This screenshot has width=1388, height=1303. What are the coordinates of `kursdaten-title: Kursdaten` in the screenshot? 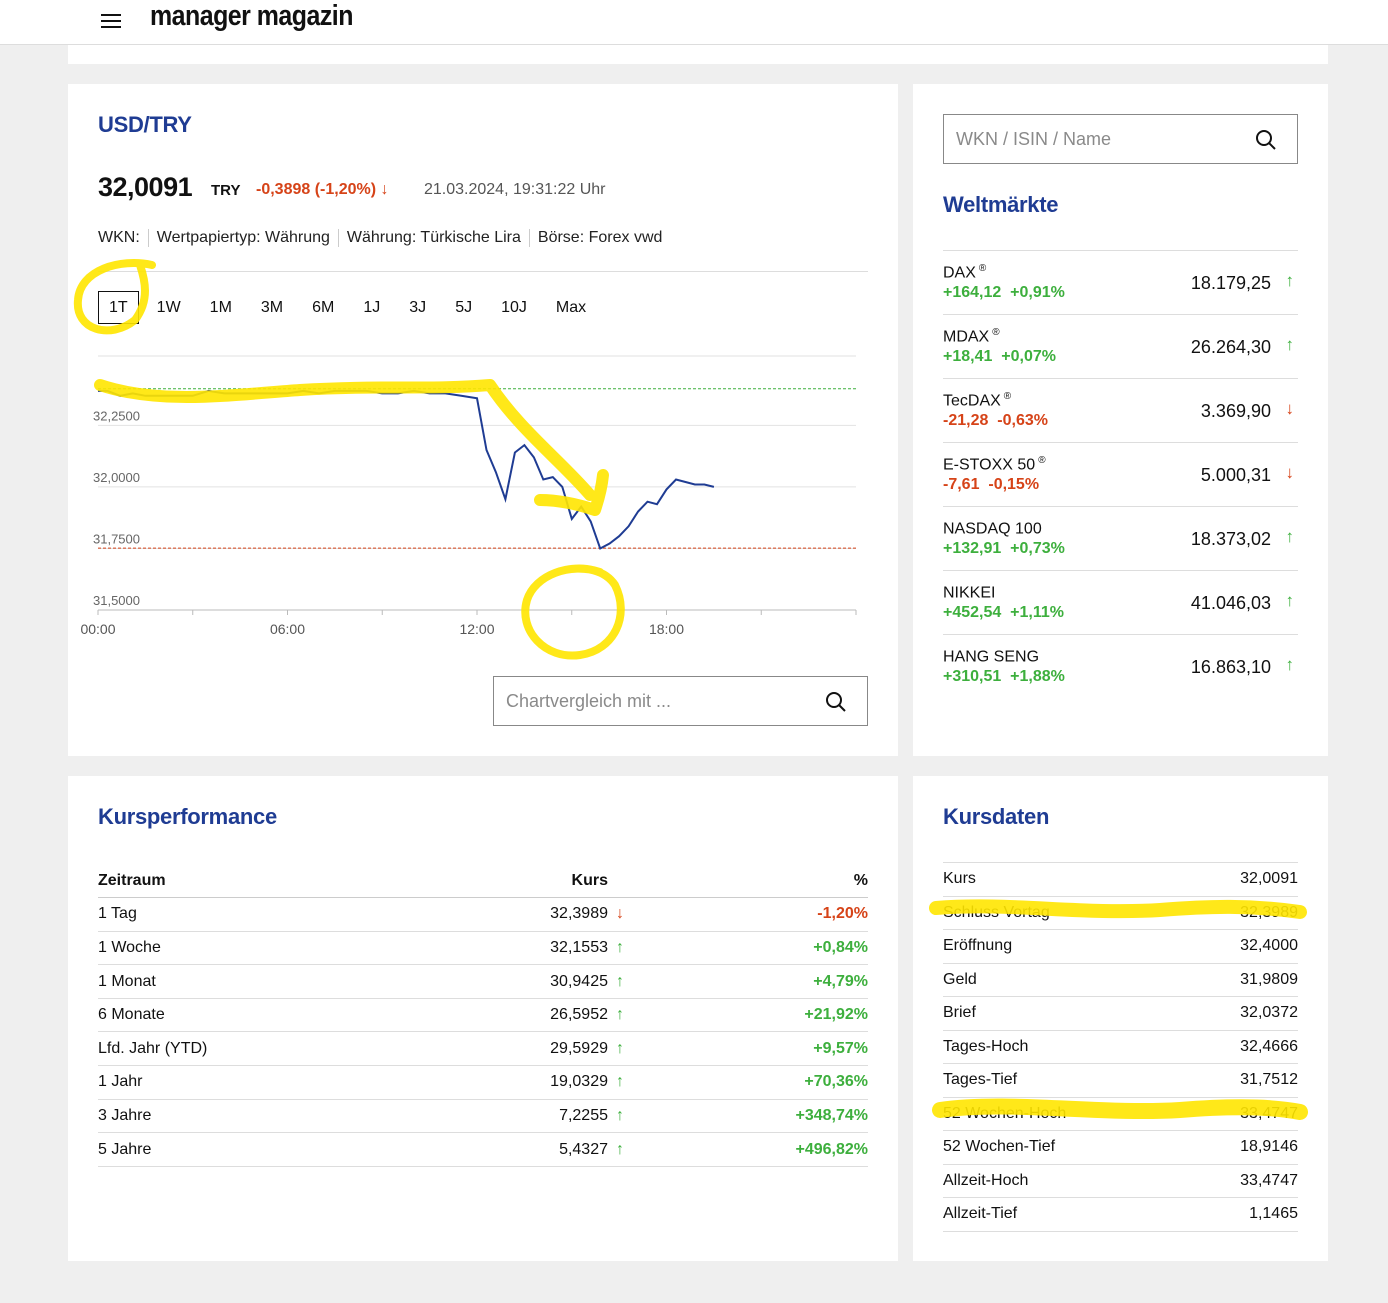 It's located at (996, 816).